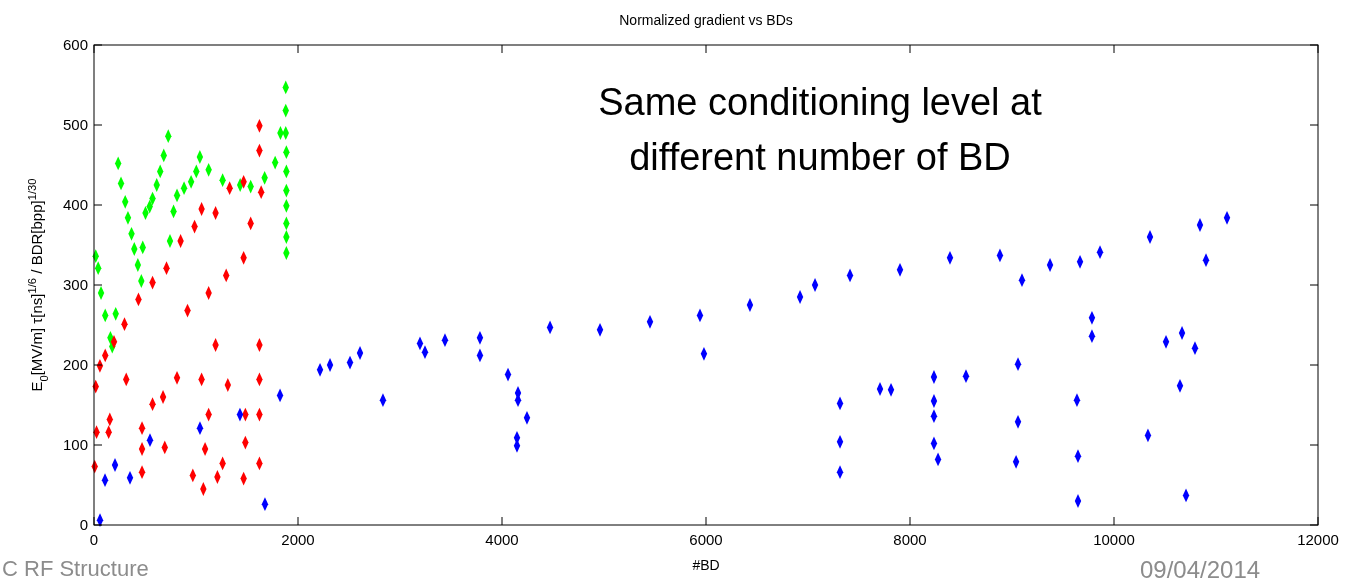  I want to click on x-tick-label: 0, so click(94, 539).